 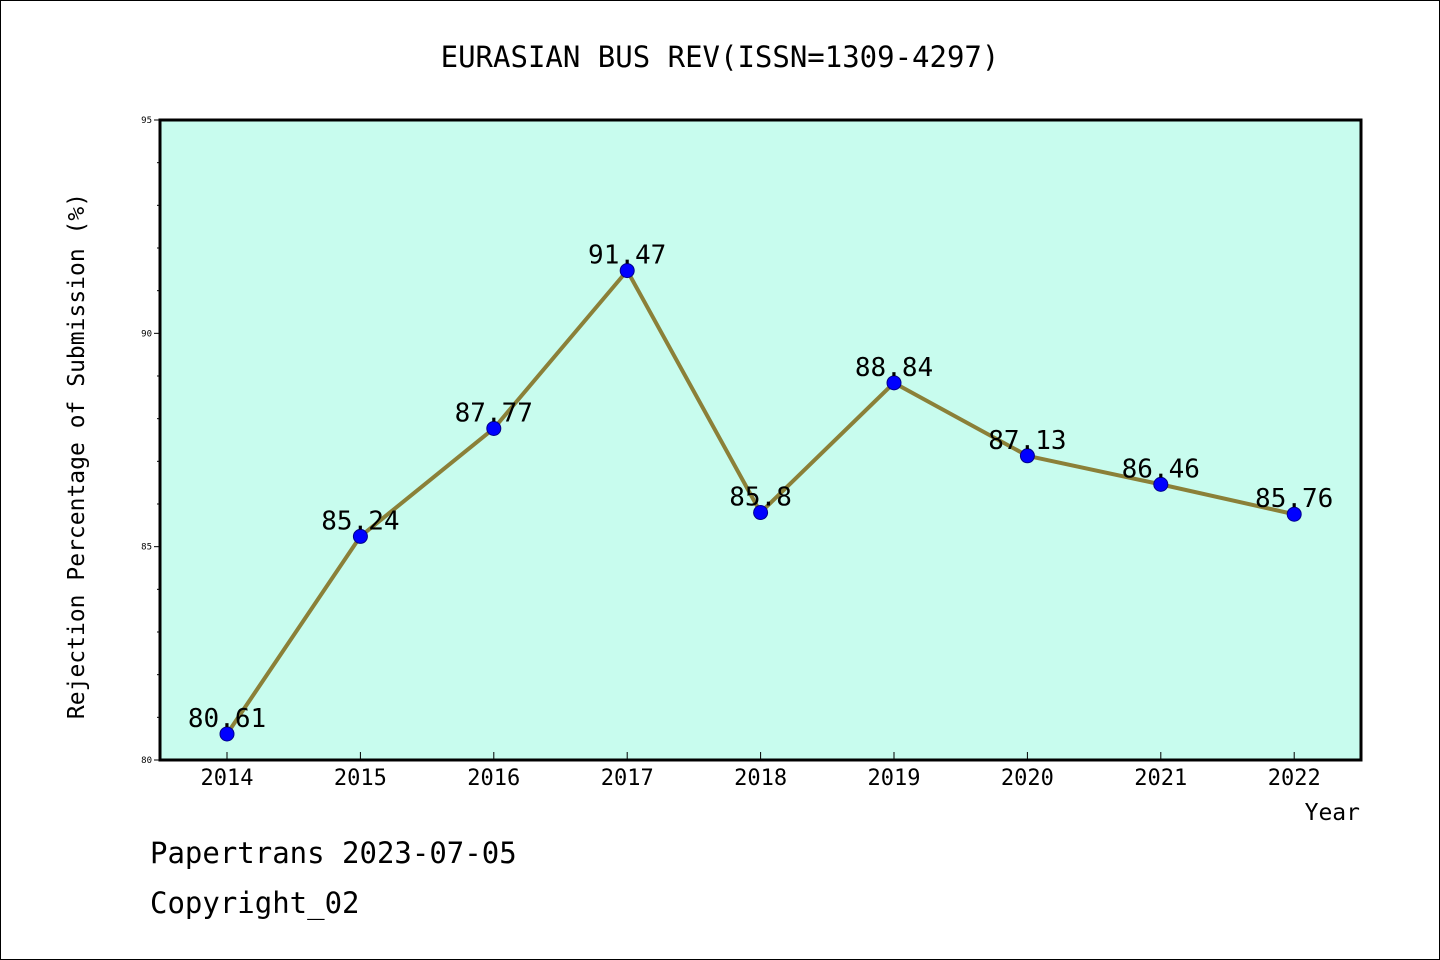 I want to click on data-label: 87.13, so click(x=1027, y=441).